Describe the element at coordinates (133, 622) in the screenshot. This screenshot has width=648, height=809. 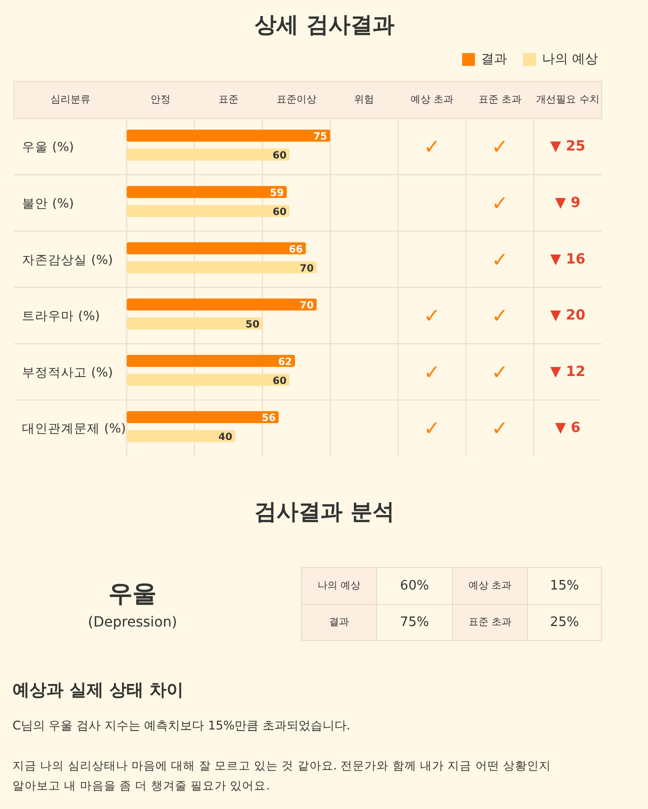
I see `text: (Depression)` at that location.